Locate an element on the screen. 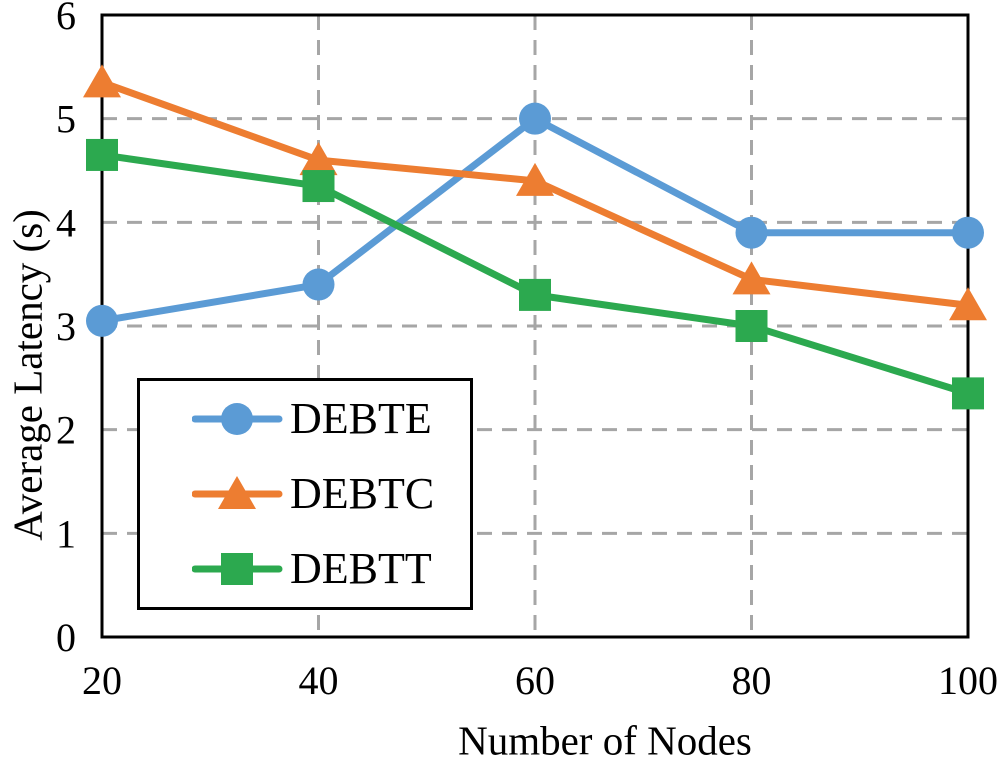  circle-marker-icon is located at coordinates (237, 418).